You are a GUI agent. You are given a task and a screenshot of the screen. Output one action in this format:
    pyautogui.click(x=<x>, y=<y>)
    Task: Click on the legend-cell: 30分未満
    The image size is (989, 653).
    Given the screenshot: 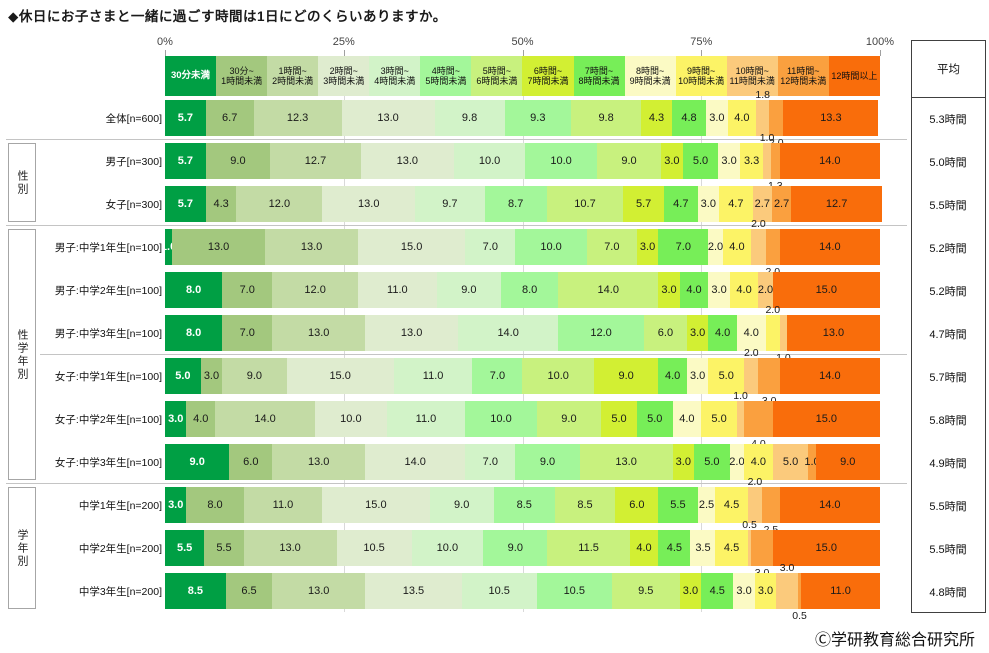 What is the action you would take?
    pyautogui.click(x=191, y=76)
    